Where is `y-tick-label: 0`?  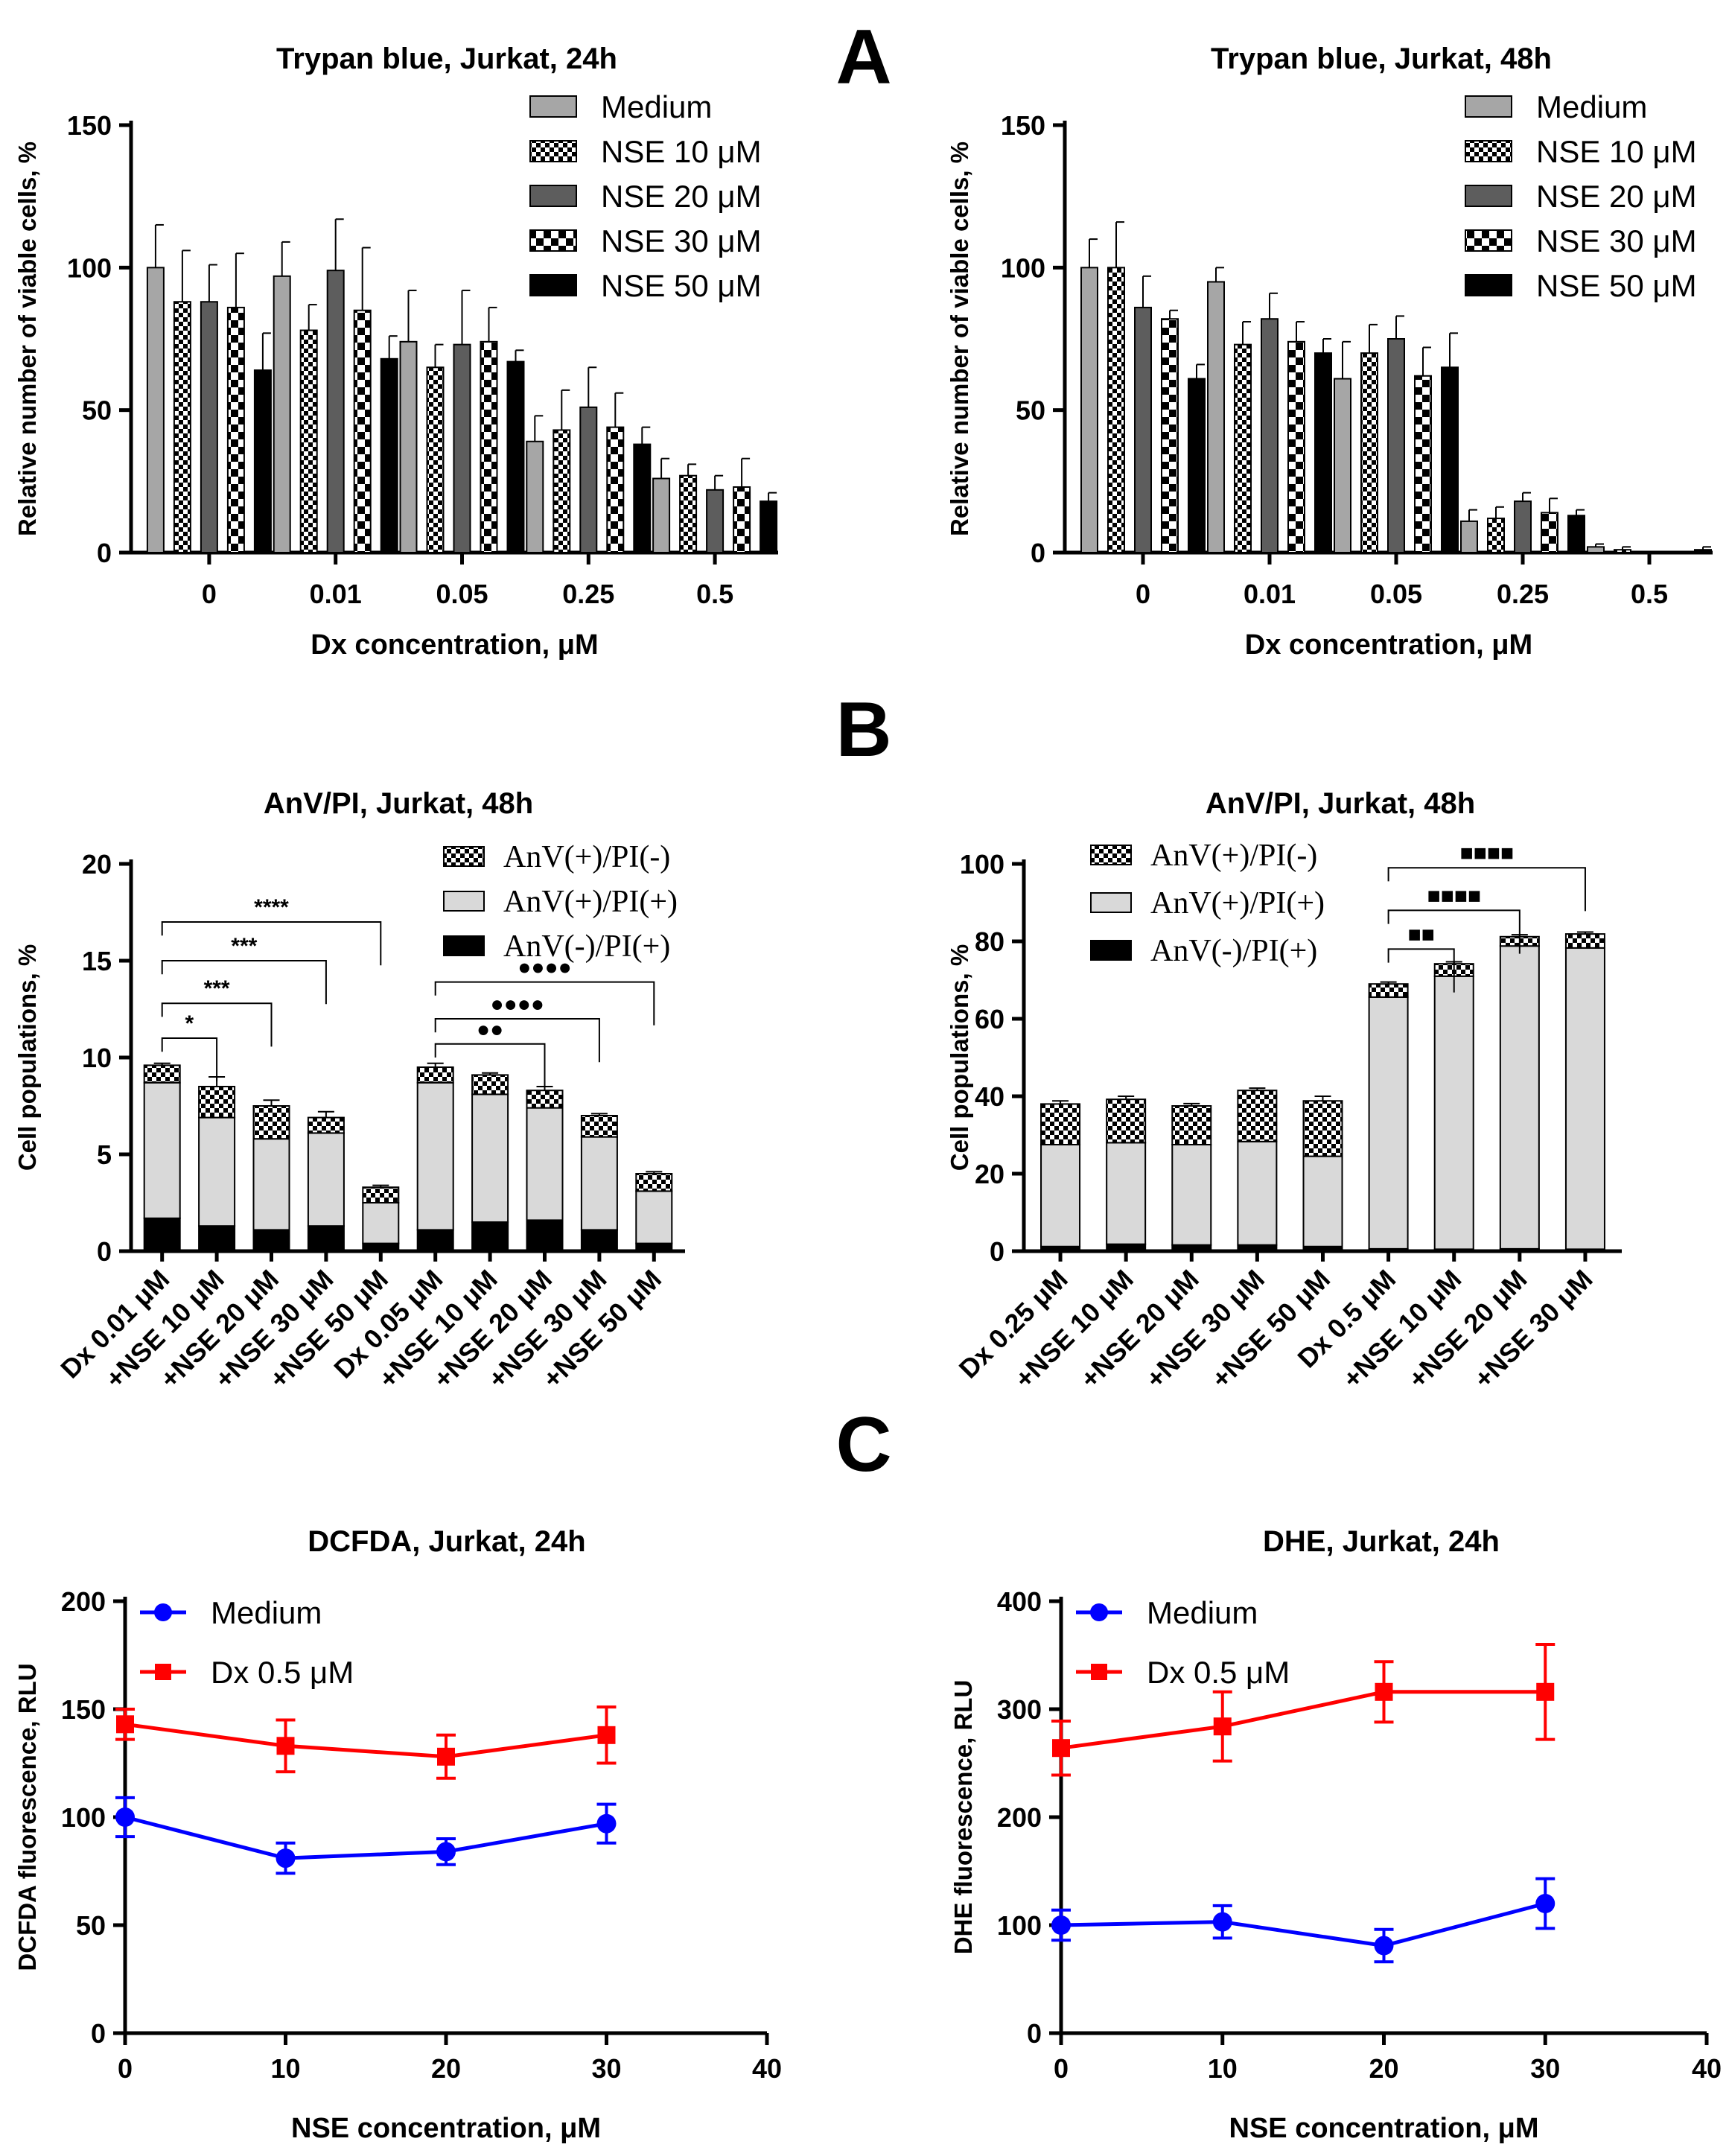 y-tick-label: 0 is located at coordinates (1034, 2034).